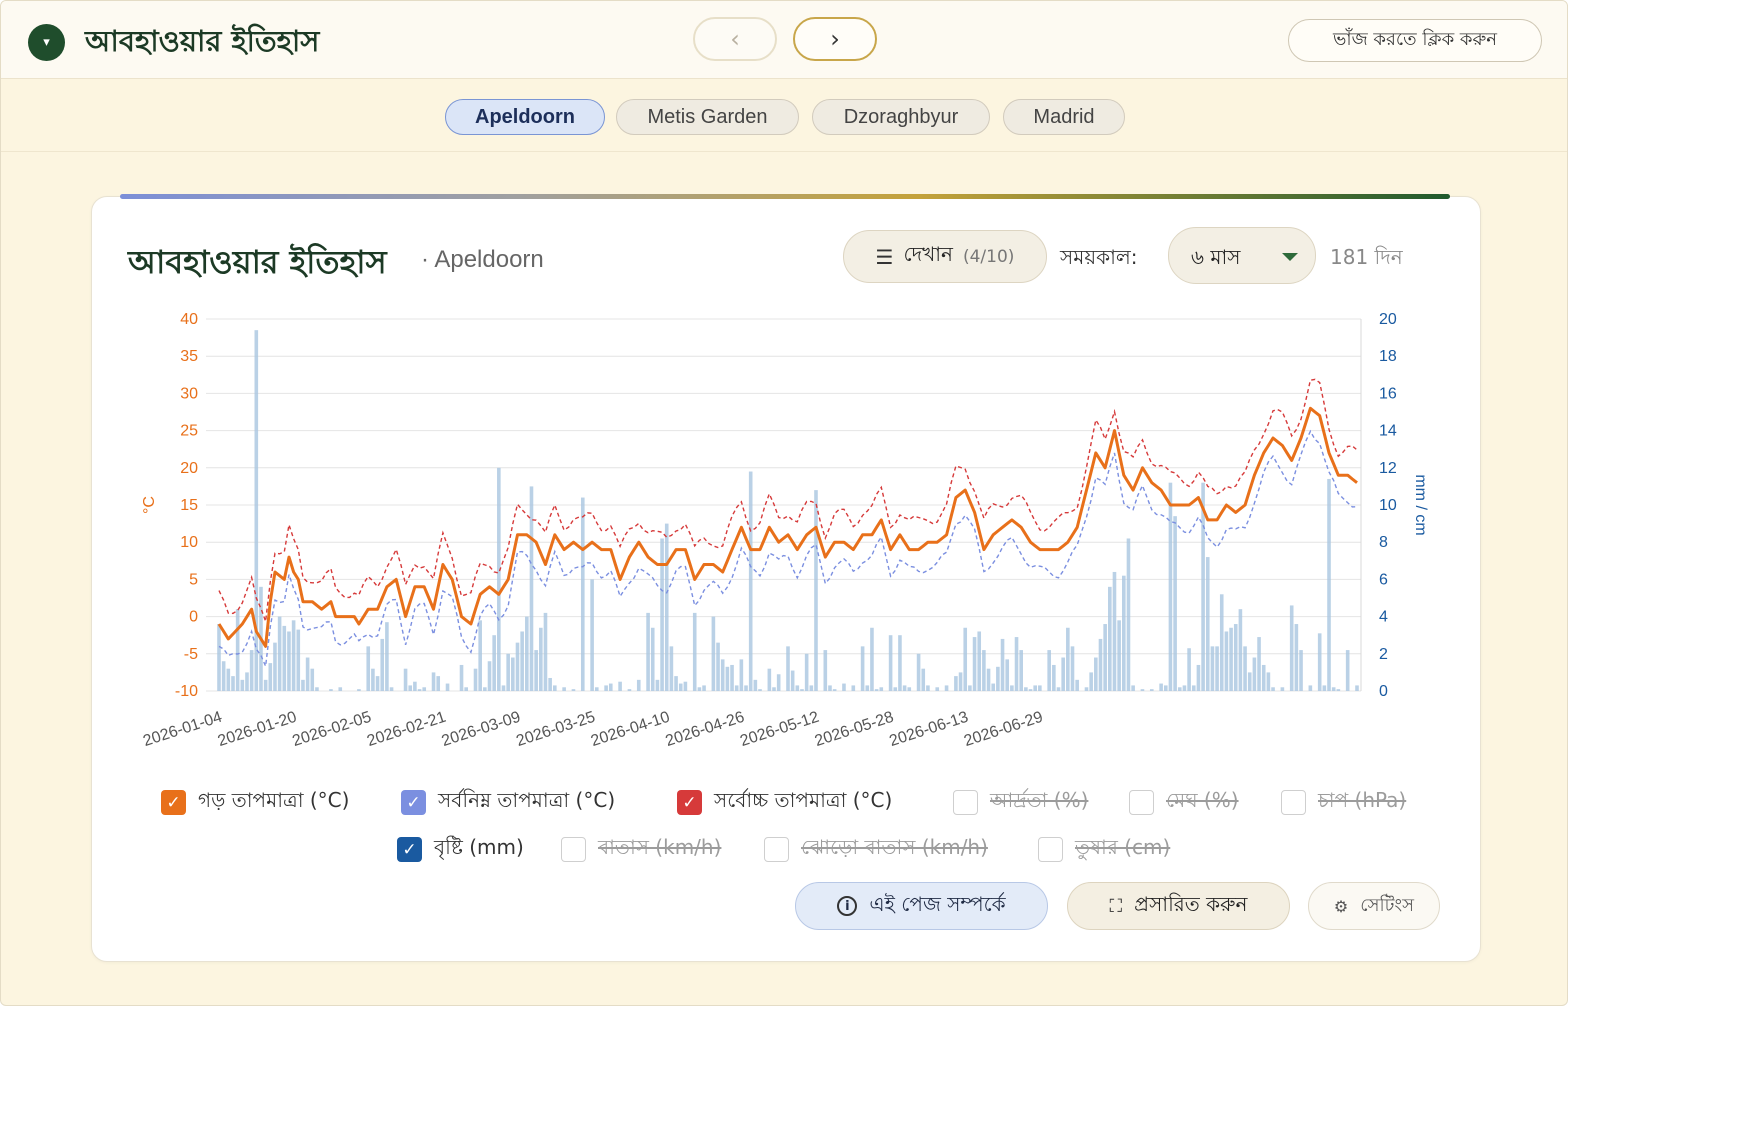 This screenshot has width=1760, height=1128. I want to click on legend-item: মেঘ (%), so click(1184, 802).